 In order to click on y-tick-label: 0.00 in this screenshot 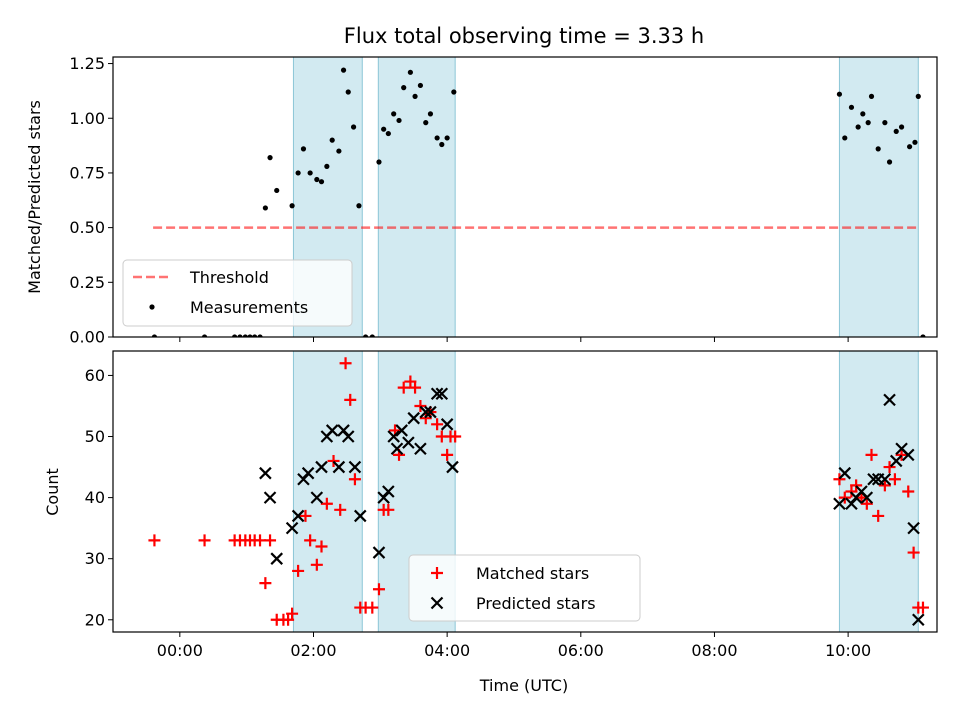, I will do `click(87, 337)`.